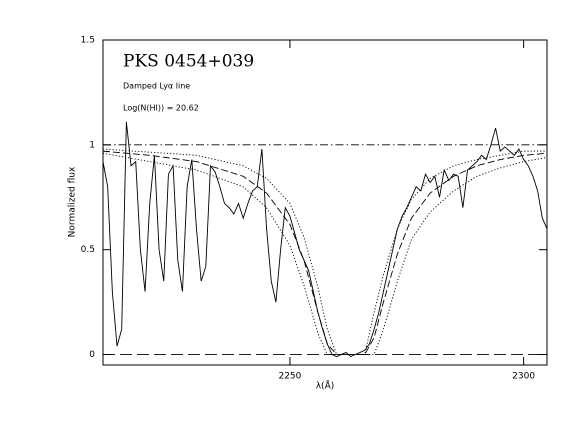  What do you see at coordinates (88, 250) in the screenshot?
I see `y-tick-label: 0.5` at bounding box center [88, 250].